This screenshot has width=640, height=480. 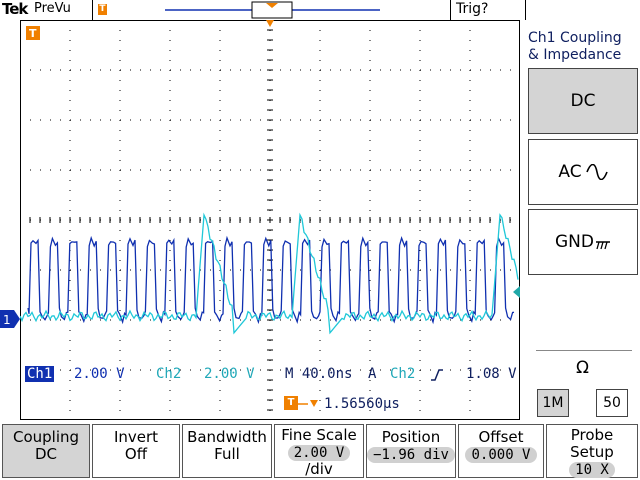 I want to click on coupling-gnd-label: GND, so click(x=574, y=242).